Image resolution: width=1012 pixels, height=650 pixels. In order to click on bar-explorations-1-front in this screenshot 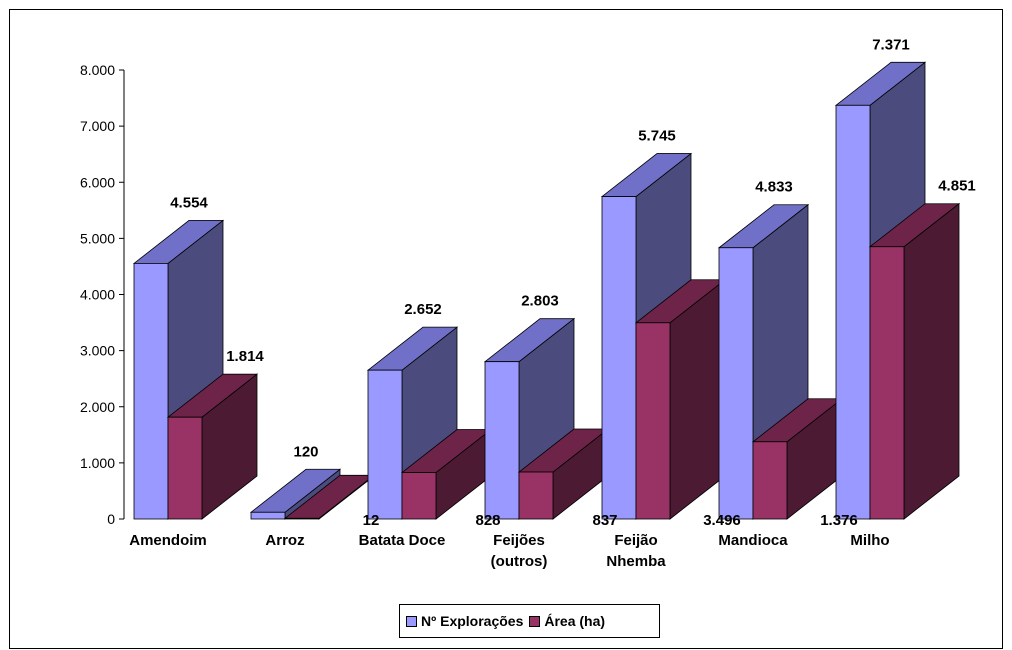, I will do `click(268, 515)`.